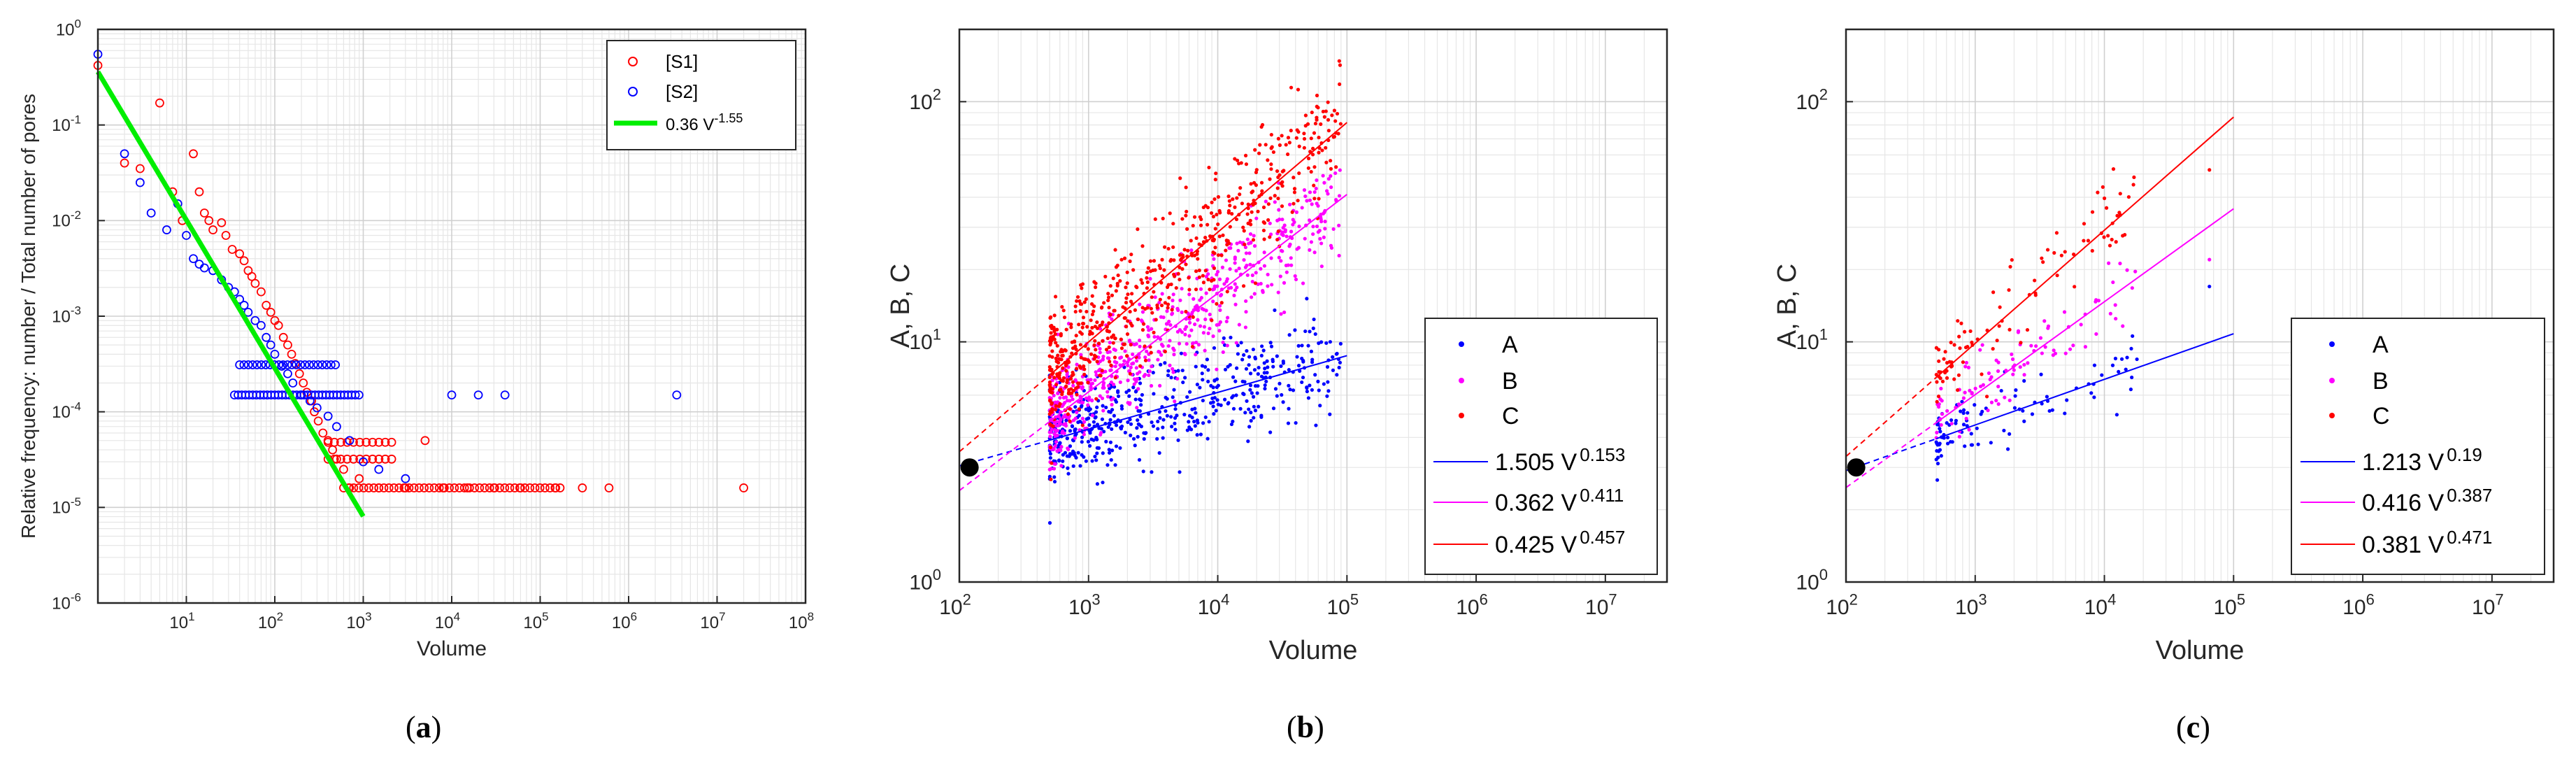 This screenshot has width=2576, height=759. Describe the element at coordinates (1004, 413) in the screenshot. I see `fit-extrapolation-c` at that location.